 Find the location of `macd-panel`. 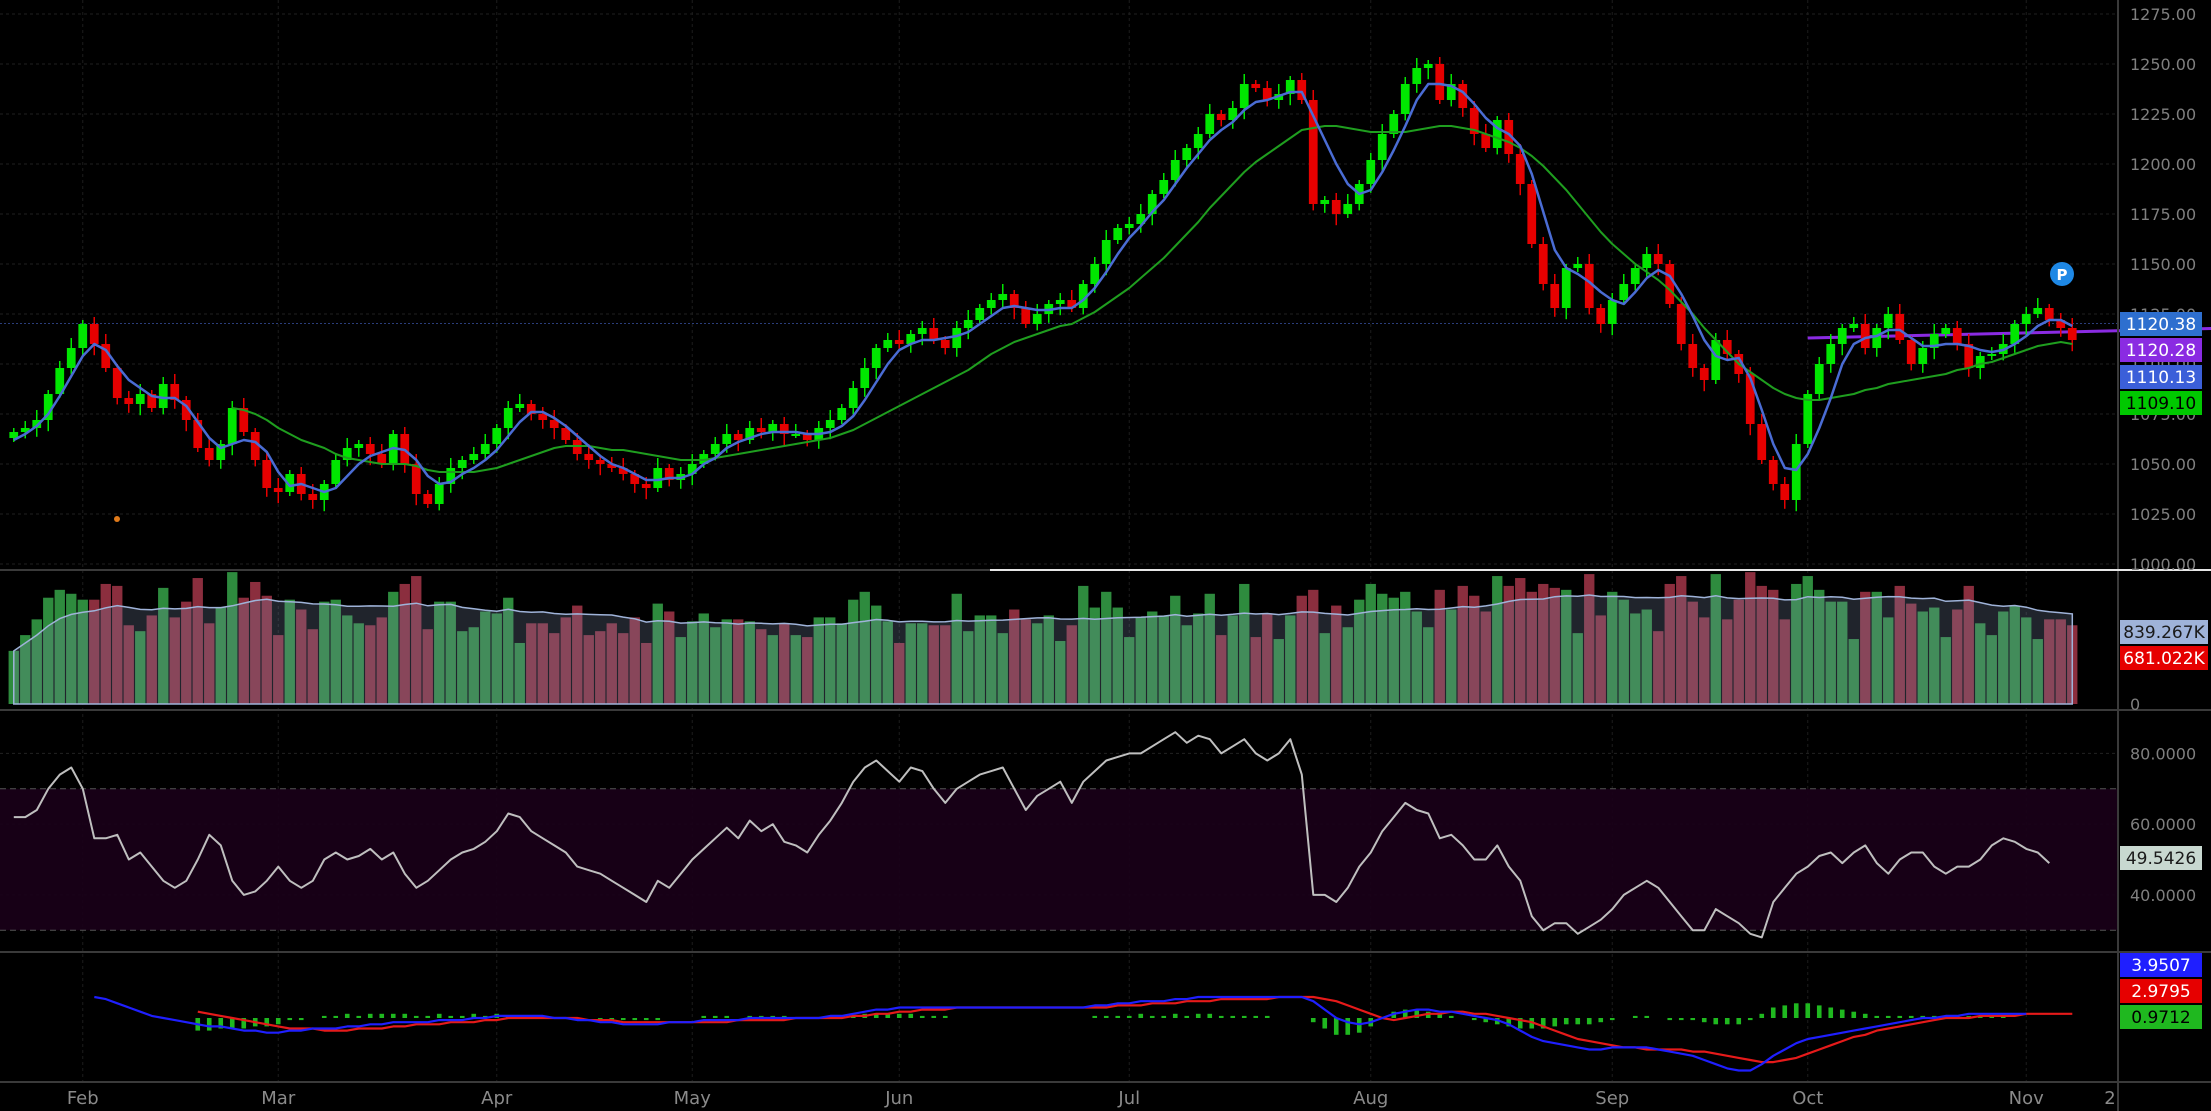

macd-panel is located at coordinates (1083, 1033).